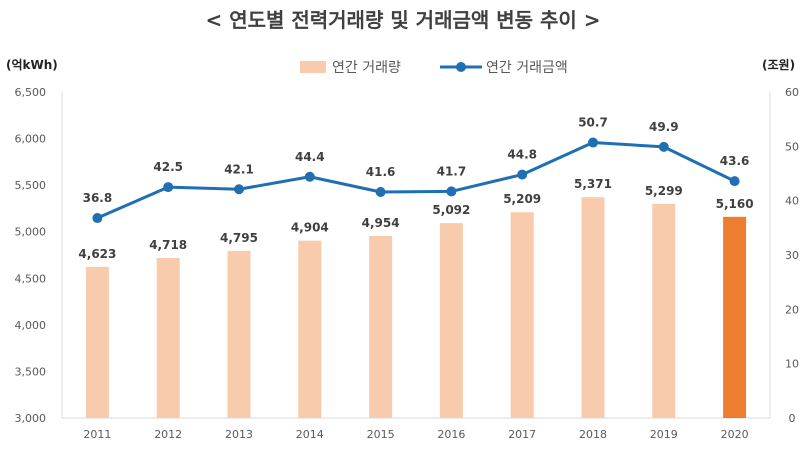  I want to click on bar-value-label: 5,299, so click(664, 191).